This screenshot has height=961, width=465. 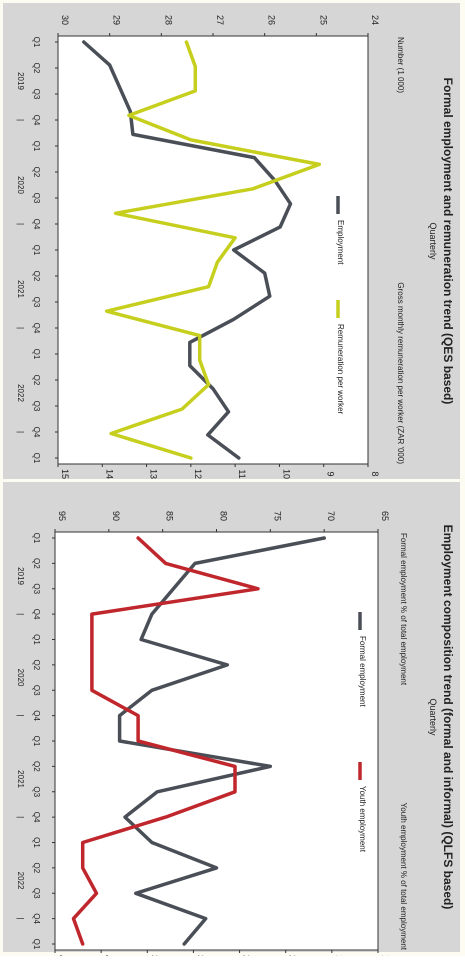 I want to click on y-axis-label: Formal employment % of total employment, so click(x=403, y=609).